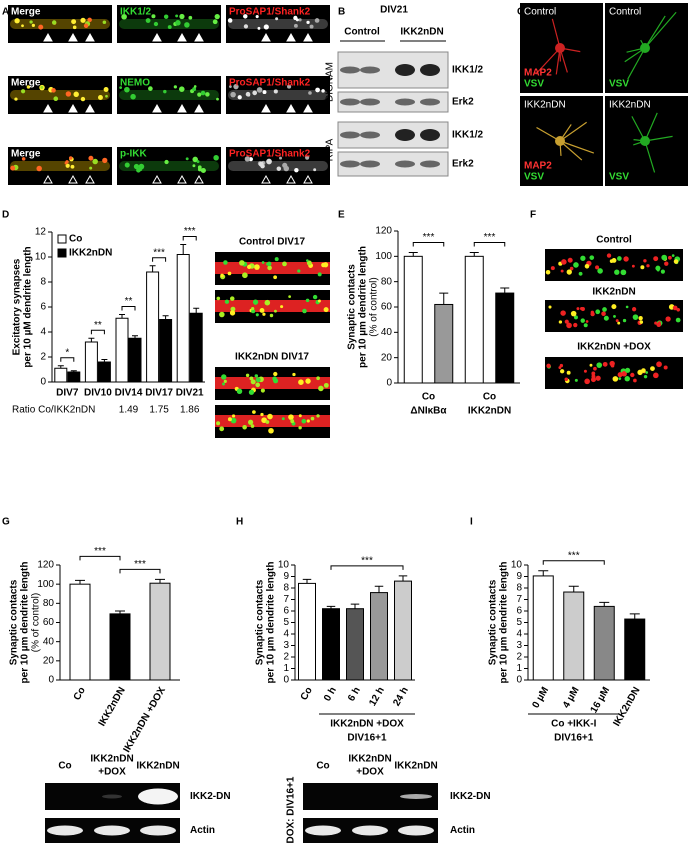 The height and width of the screenshot is (853, 688). I want to click on y-tick-label: 80, so click(49, 603).